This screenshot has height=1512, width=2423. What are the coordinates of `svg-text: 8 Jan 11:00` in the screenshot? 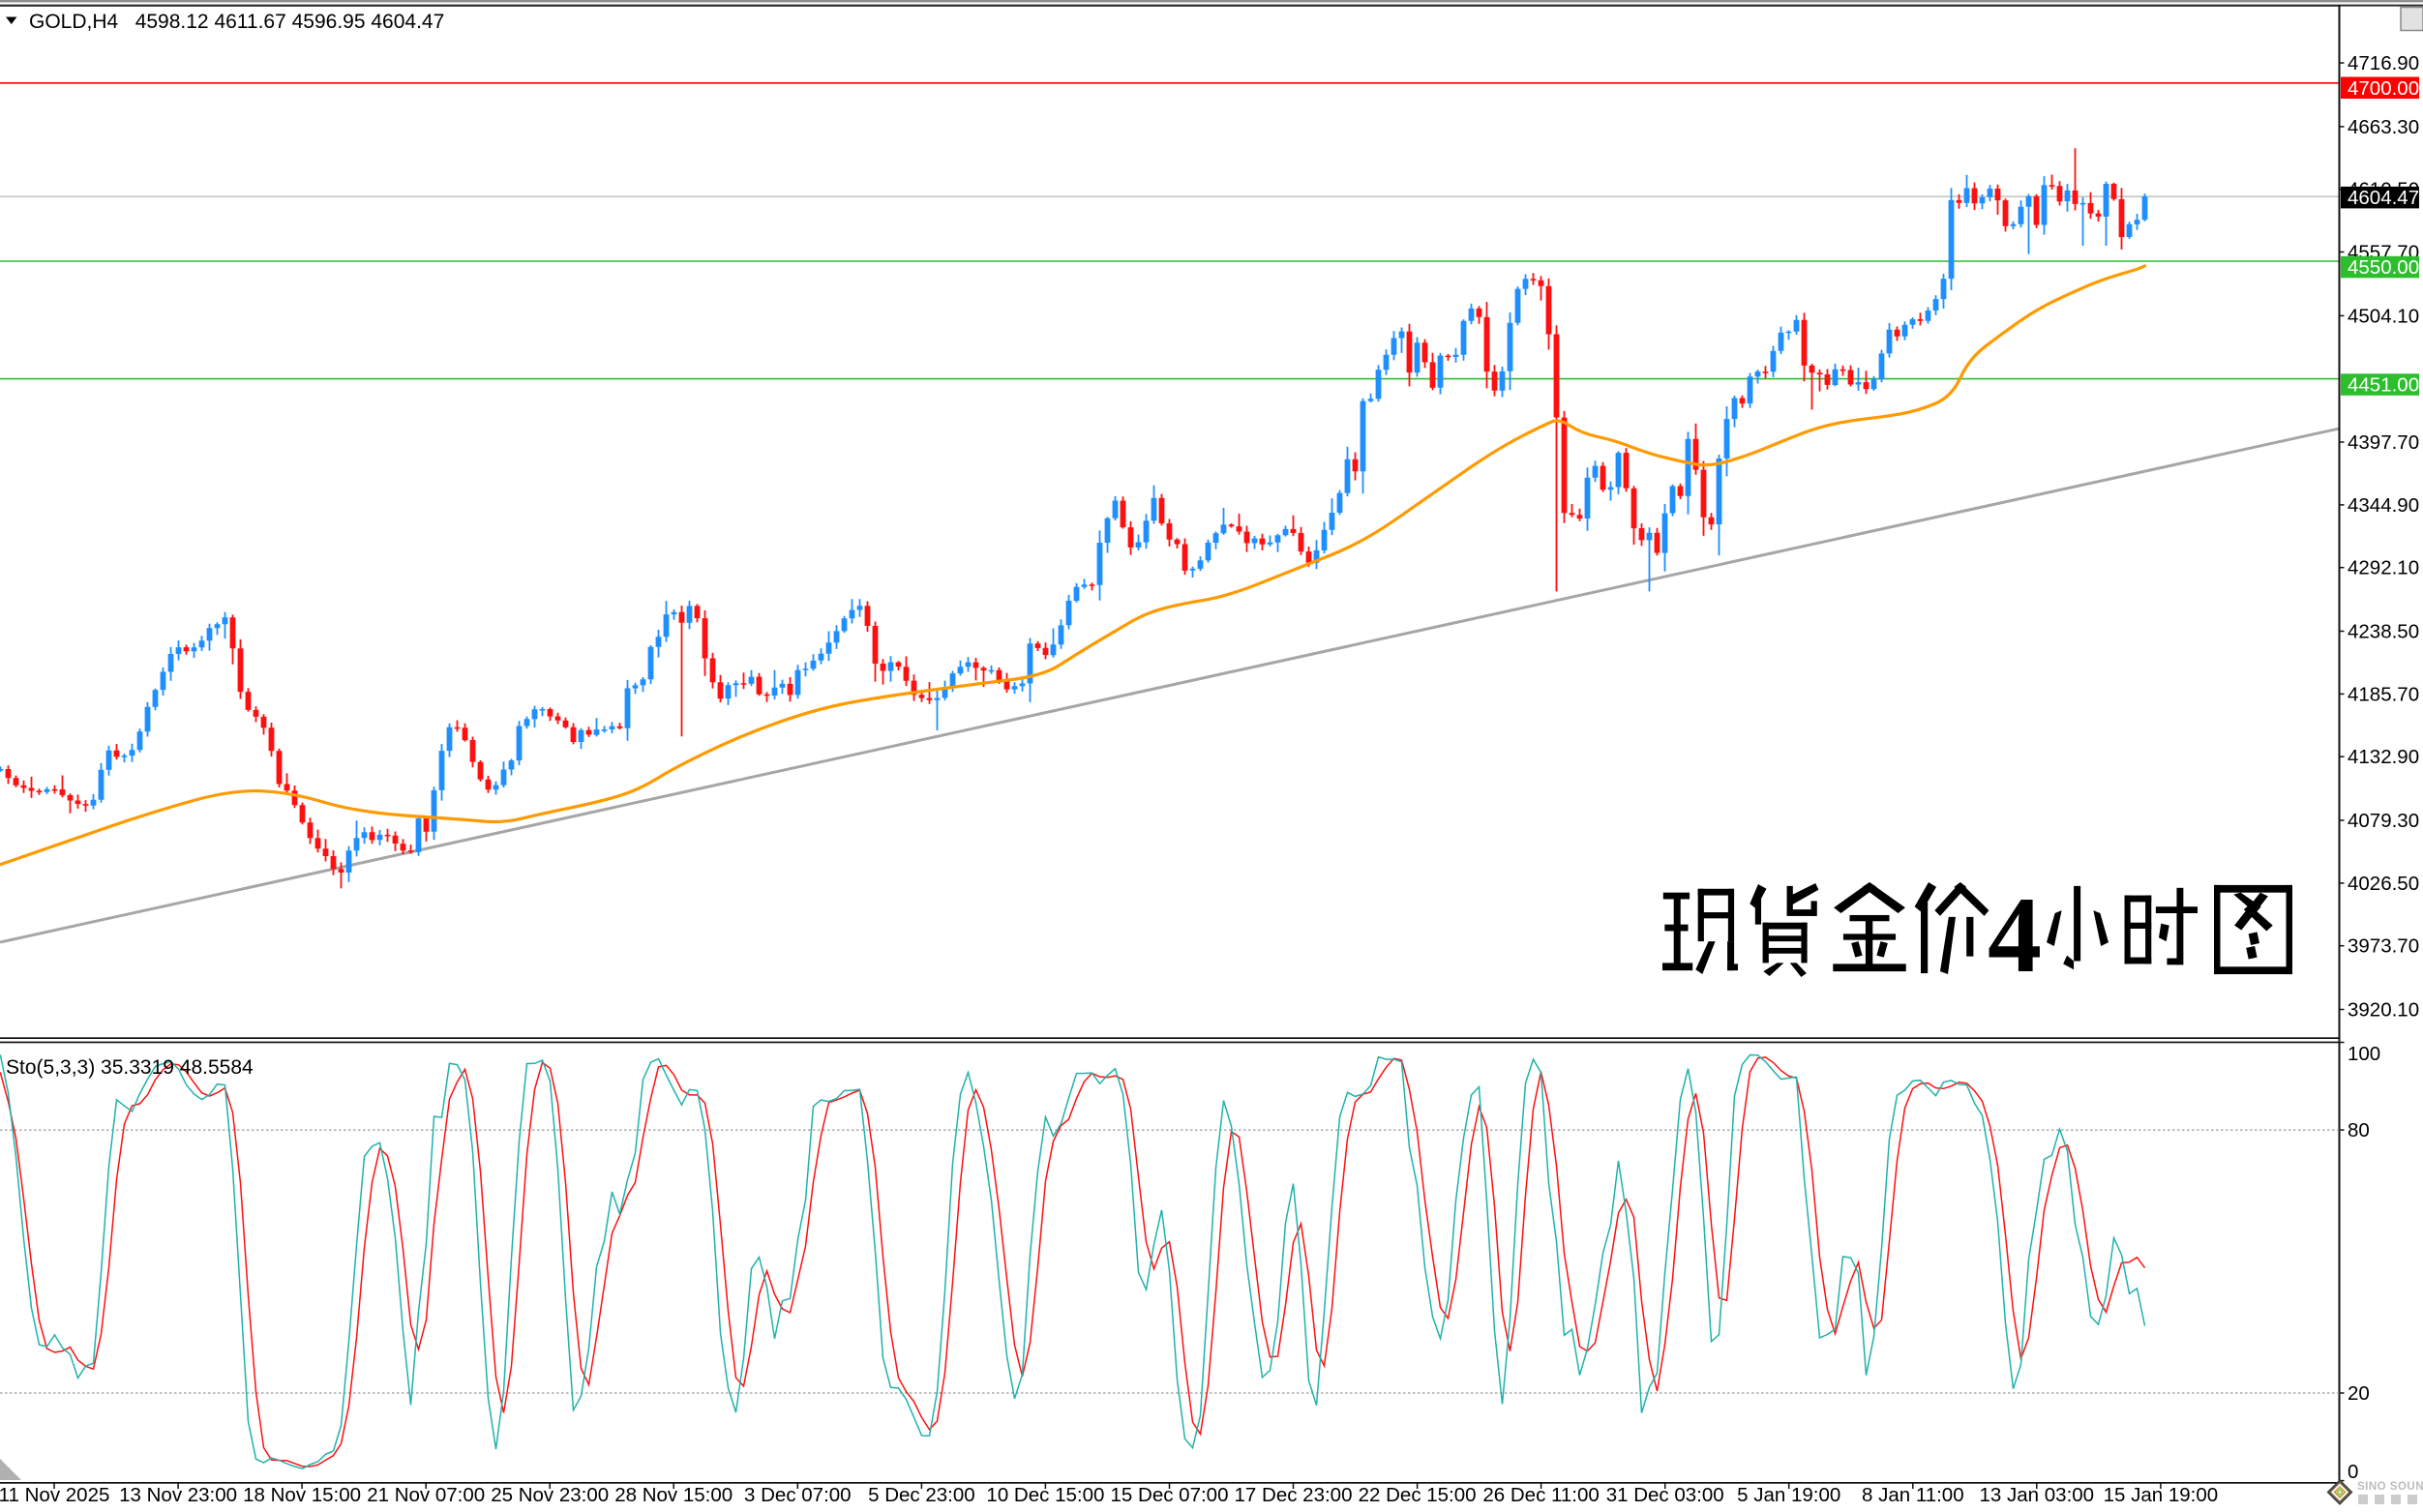 It's located at (1913, 1495).